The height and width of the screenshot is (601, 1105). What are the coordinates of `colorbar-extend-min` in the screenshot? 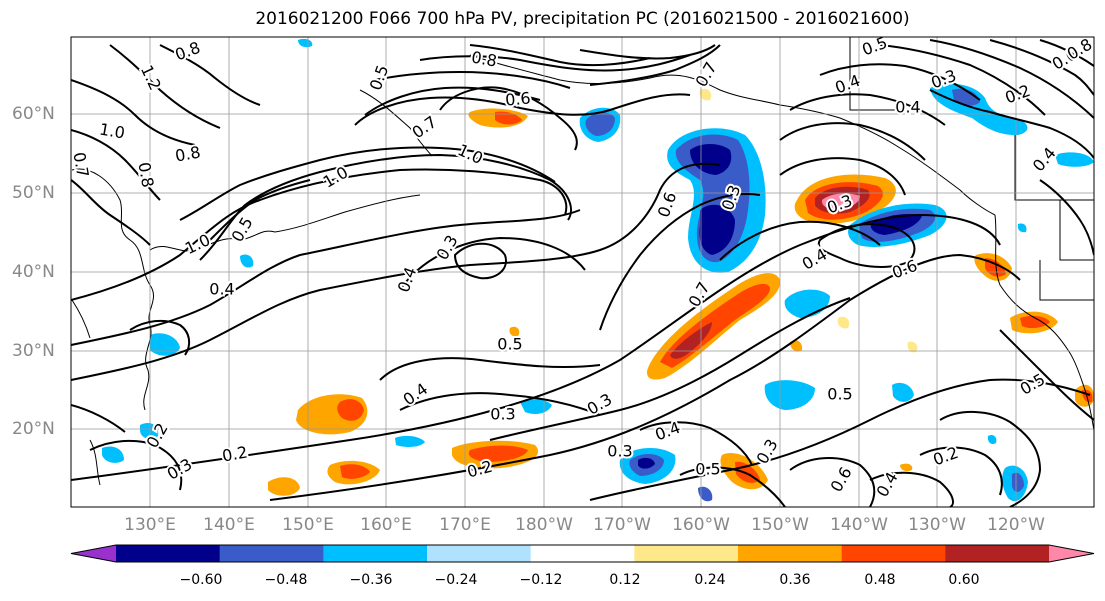 It's located at (93, 553).